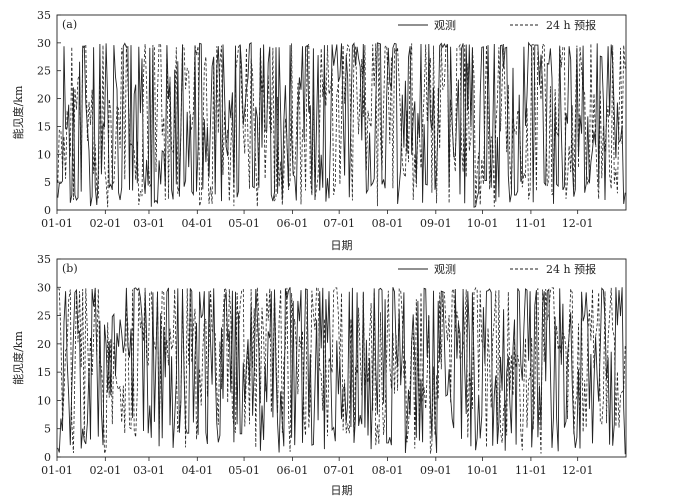 The width and height of the screenshot is (681, 503). Describe the element at coordinates (70, 268) in the screenshot. I see `panel-label: (b)` at that location.